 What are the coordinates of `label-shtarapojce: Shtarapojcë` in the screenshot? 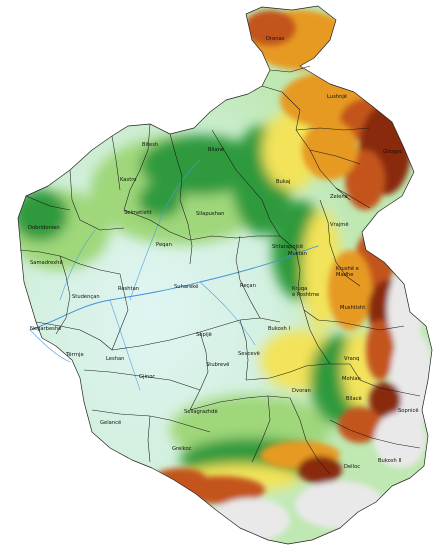 It's located at (287, 247).